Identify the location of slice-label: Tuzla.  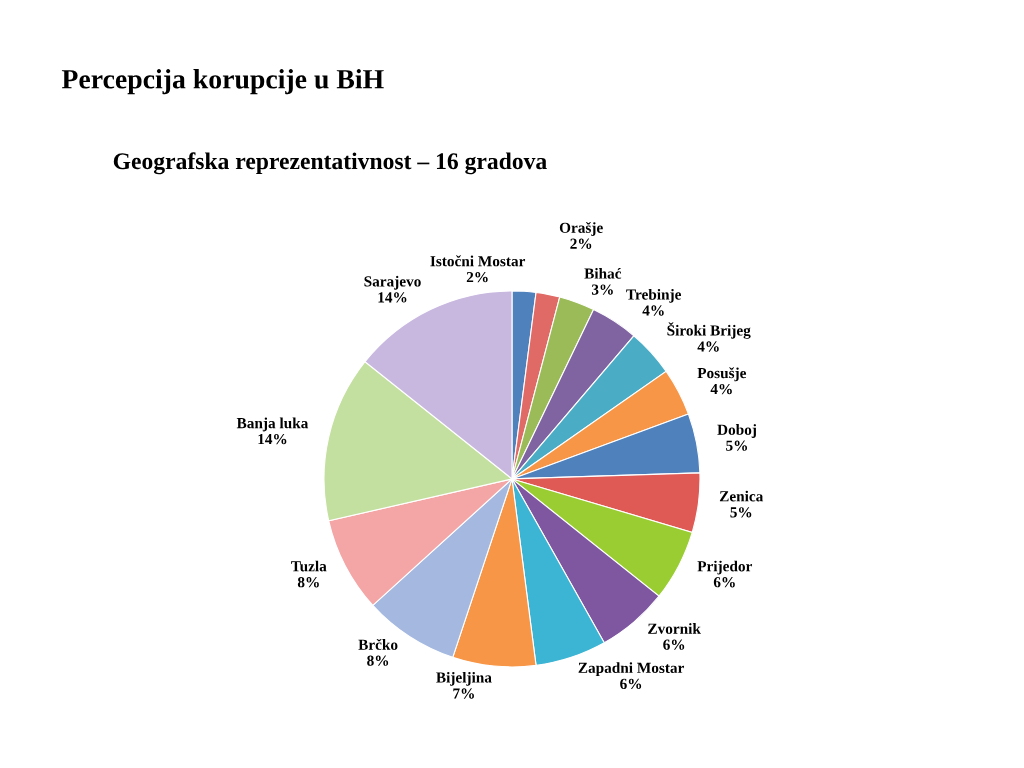
(309, 566).